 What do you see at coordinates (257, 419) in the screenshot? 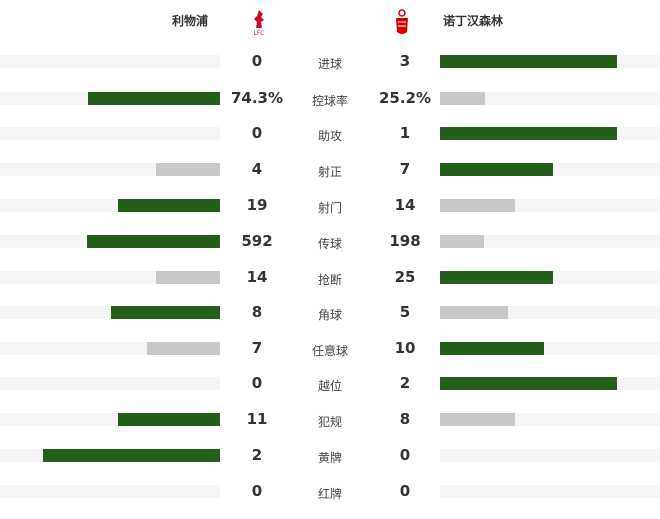
I see `home-value: 11` at bounding box center [257, 419].